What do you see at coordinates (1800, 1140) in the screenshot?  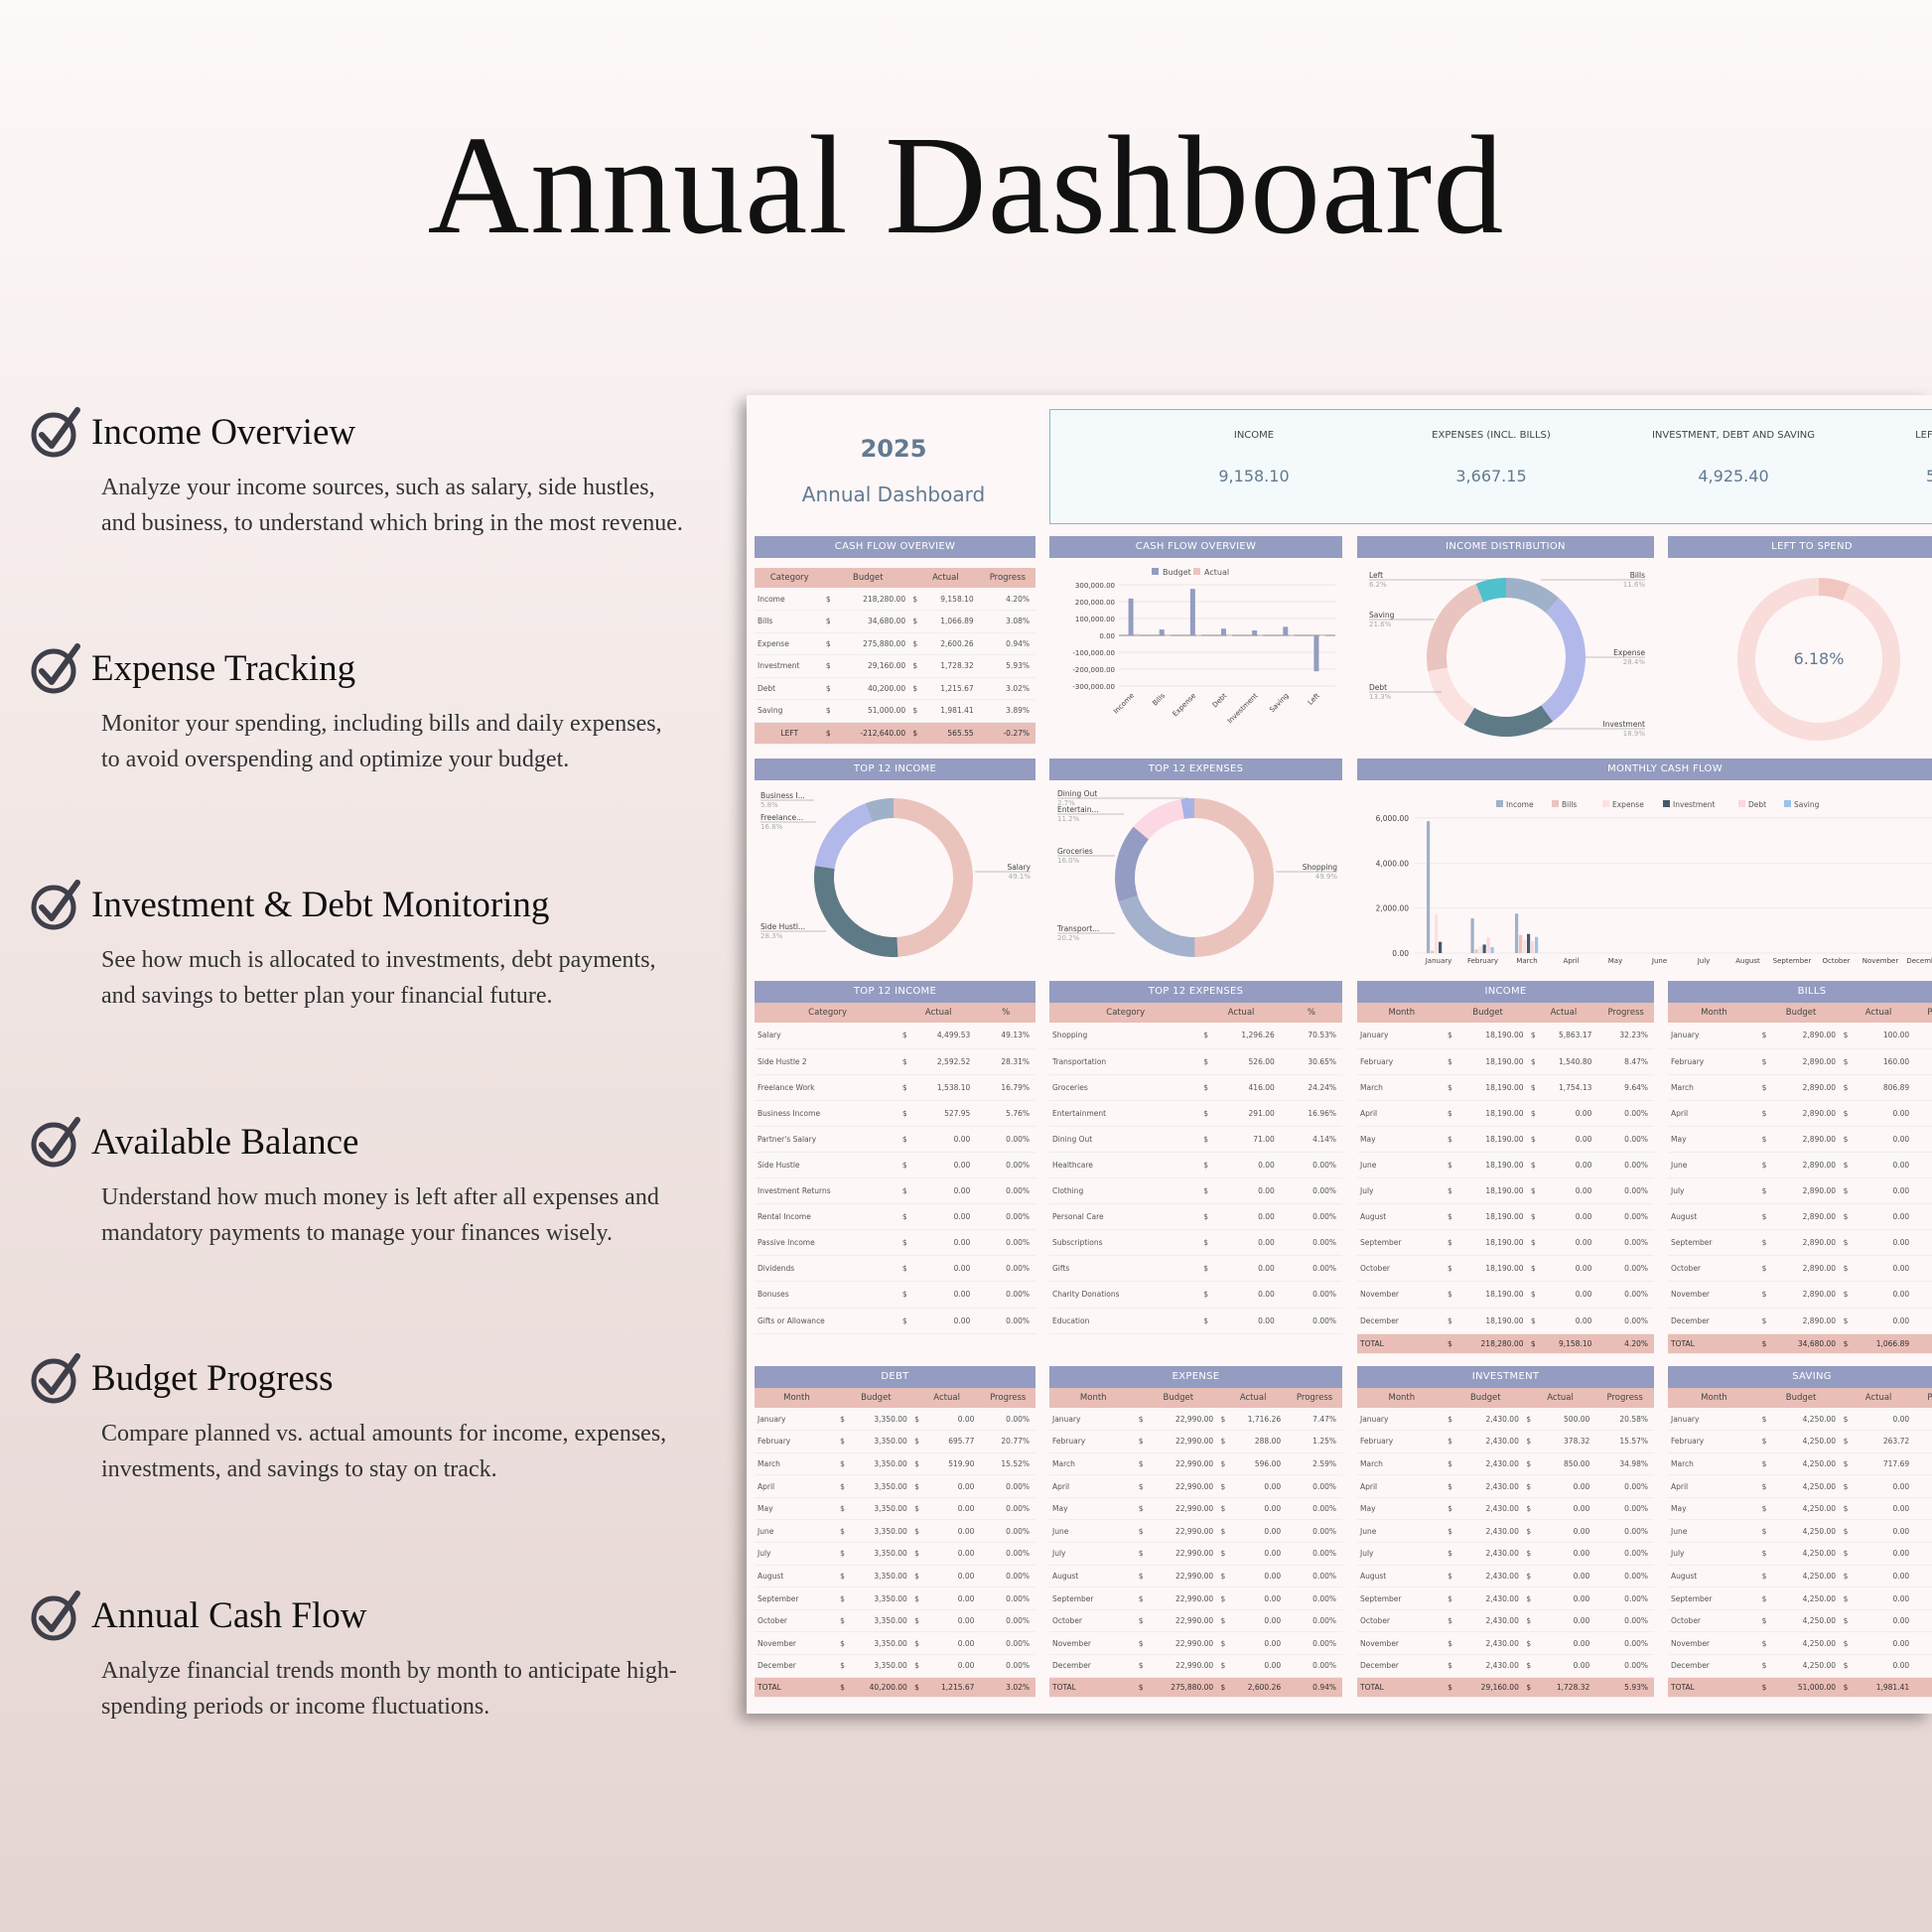 I see `table-row: May $2,890.00 $0.00` at bounding box center [1800, 1140].